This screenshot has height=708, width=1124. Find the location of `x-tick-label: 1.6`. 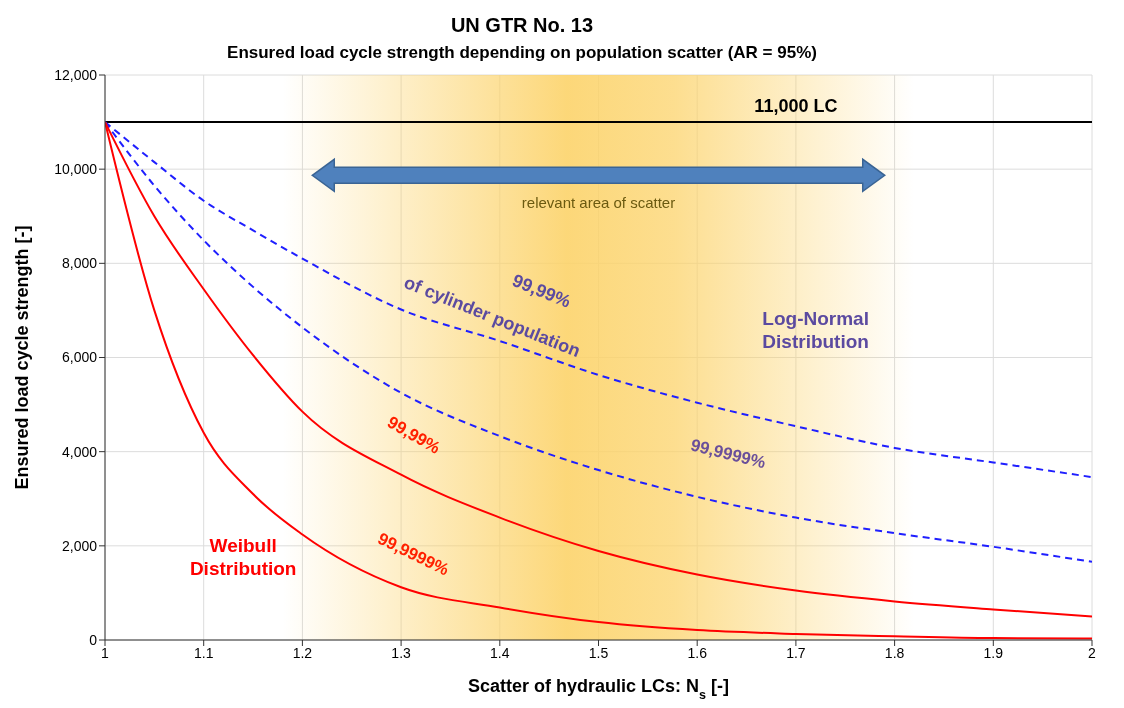

x-tick-label: 1.6 is located at coordinates (697, 652).